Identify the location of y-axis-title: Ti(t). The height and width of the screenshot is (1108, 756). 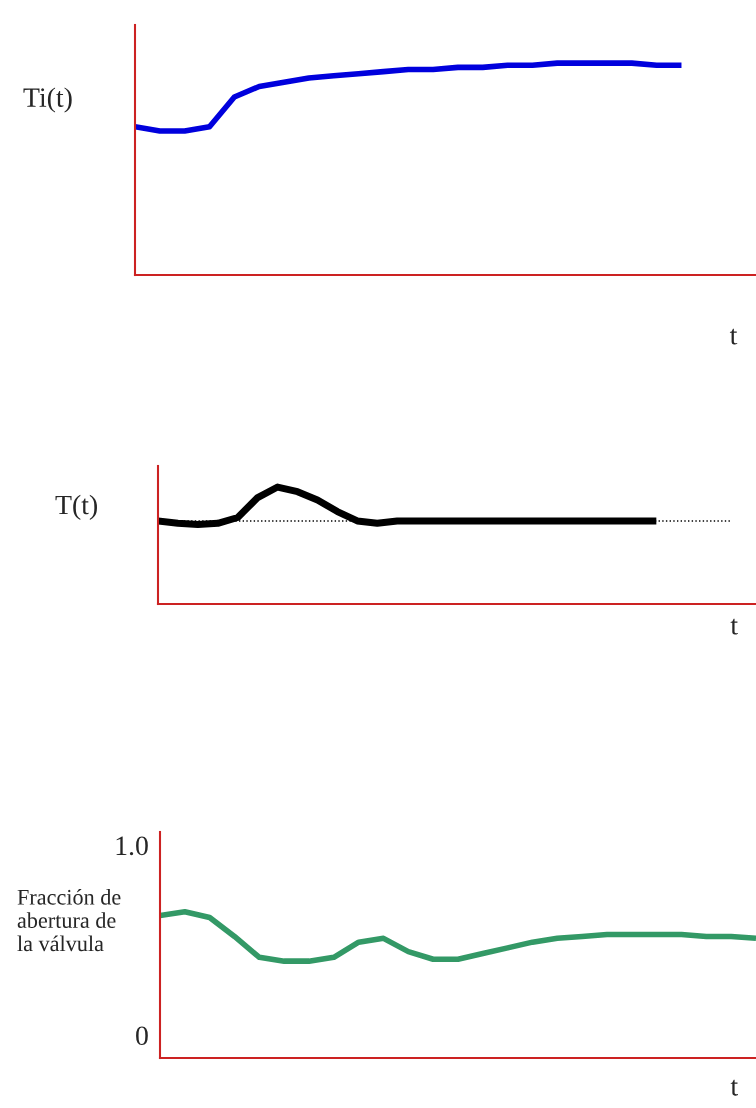
(47, 100).